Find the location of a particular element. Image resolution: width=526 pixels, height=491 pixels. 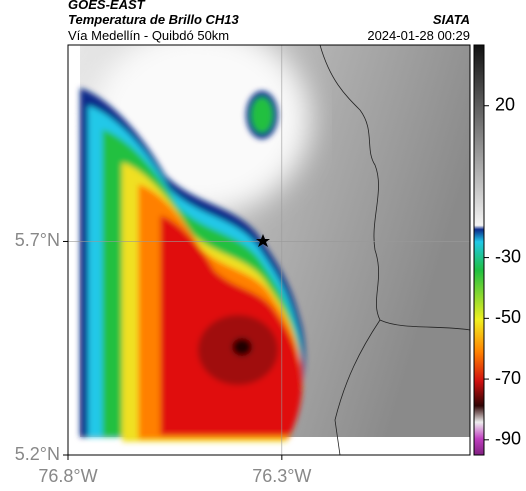

x-tick-label: 76.3°W is located at coordinates (281, 476).